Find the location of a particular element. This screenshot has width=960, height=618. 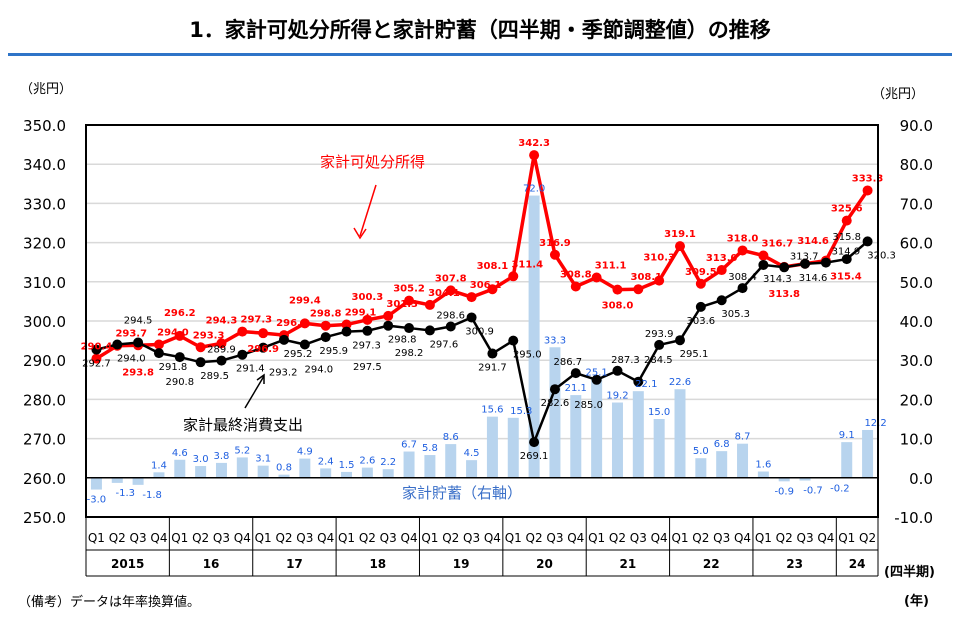

consumption-label: 269.1 is located at coordinates (534, 456).